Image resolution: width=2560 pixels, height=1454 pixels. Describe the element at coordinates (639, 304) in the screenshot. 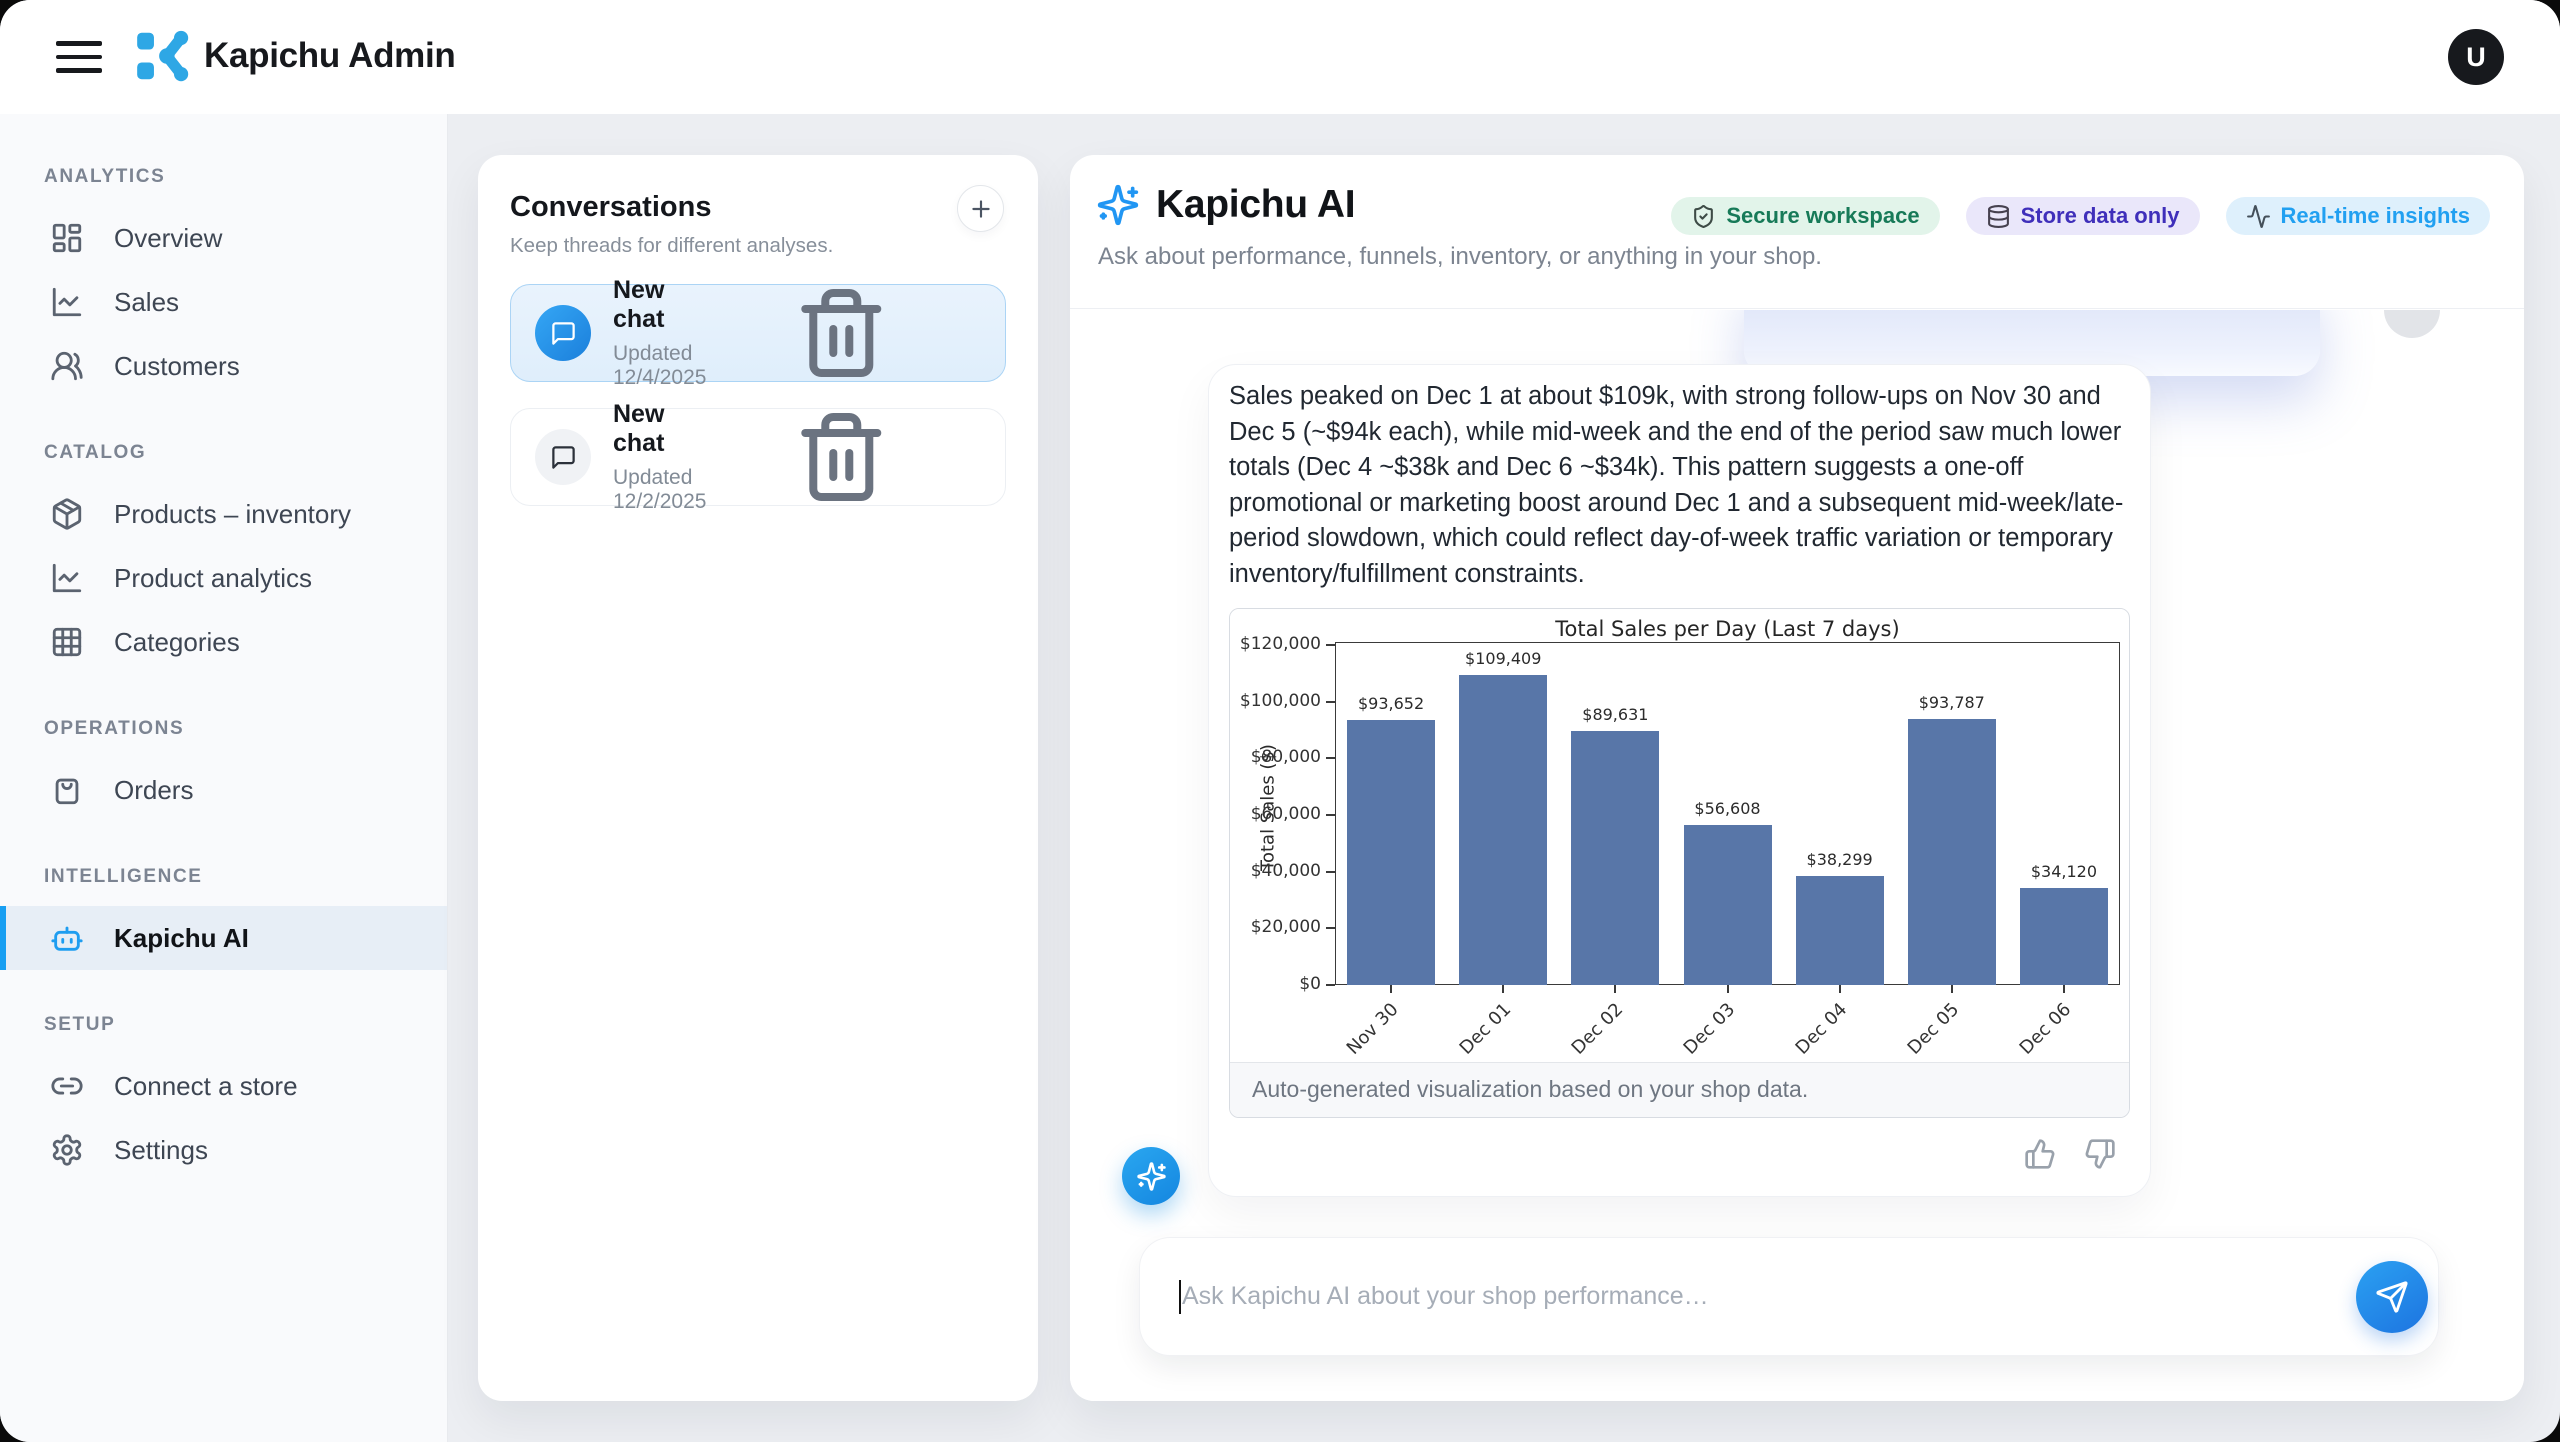

I see `conversation-title: New chat` at that location.